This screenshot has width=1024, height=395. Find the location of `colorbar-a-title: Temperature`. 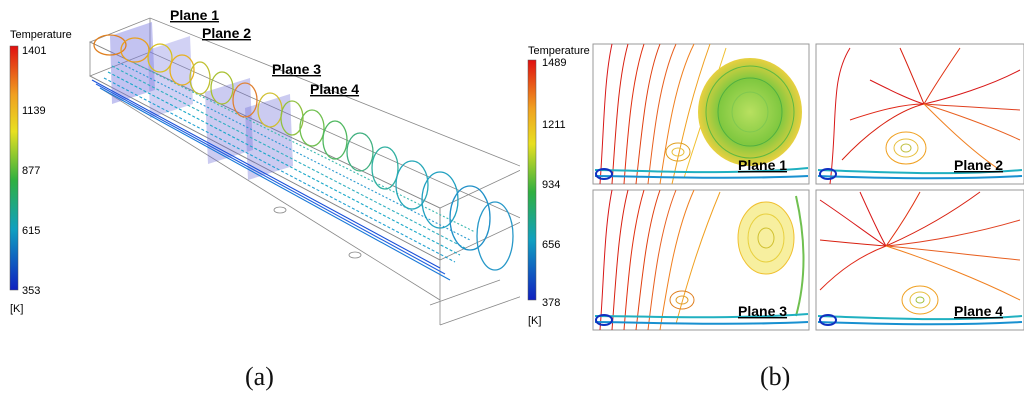

colorbar-a-title: Temperature is located at coordinates (41, 35).